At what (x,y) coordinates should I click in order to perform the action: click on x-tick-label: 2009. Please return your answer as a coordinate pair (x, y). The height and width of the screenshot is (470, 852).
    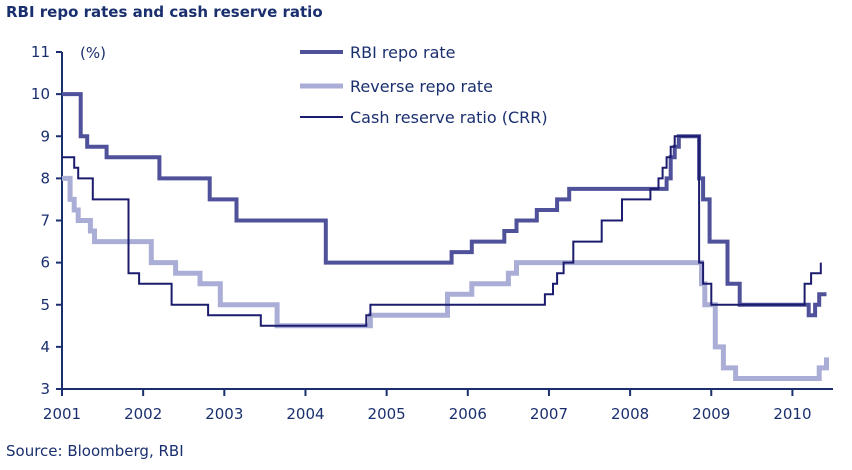
    Looking at the image, I should click on (711, 414).